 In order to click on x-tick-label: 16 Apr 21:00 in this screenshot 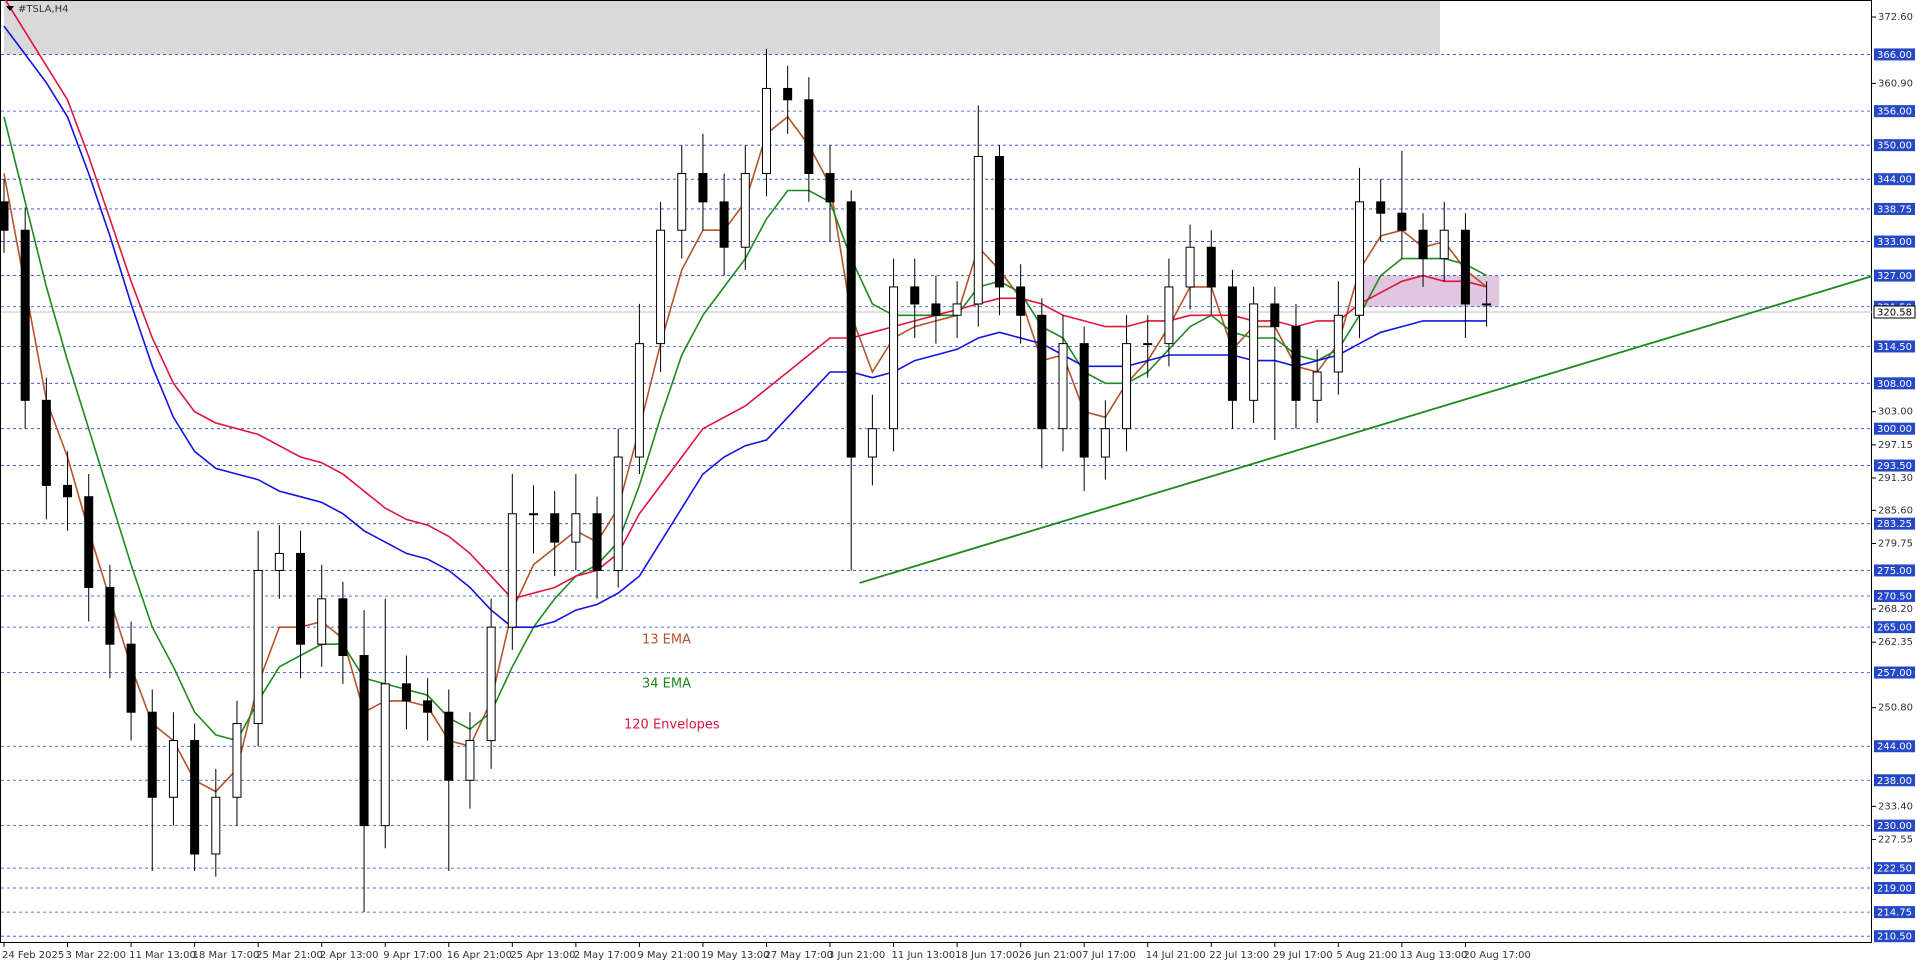, I will do `click(479, 955)`.